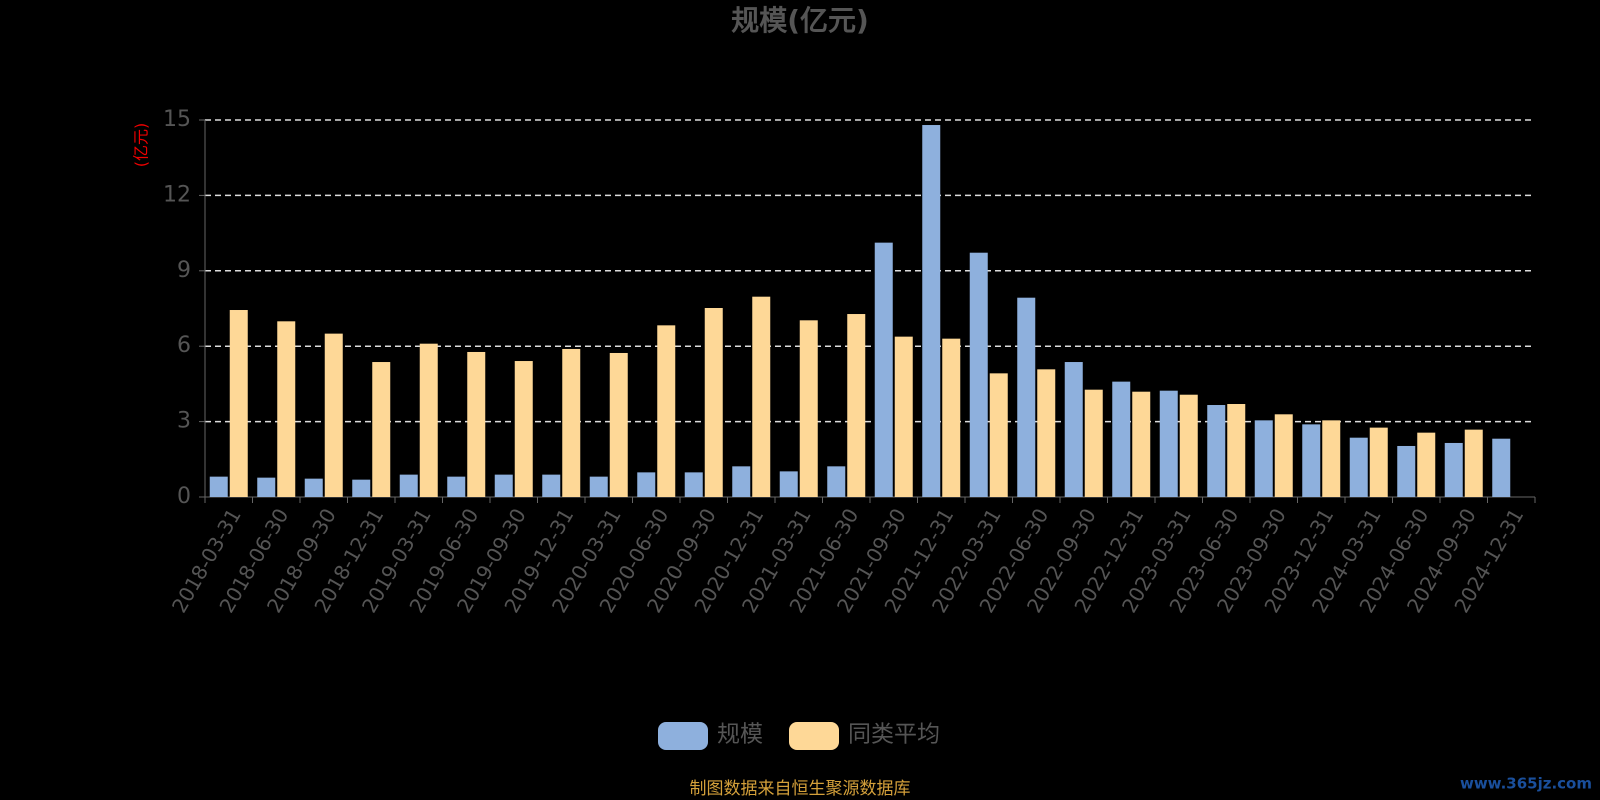 This screenshot has width=1600, height=800. I want to click on y-tick-label: 12, so click(177, 194).